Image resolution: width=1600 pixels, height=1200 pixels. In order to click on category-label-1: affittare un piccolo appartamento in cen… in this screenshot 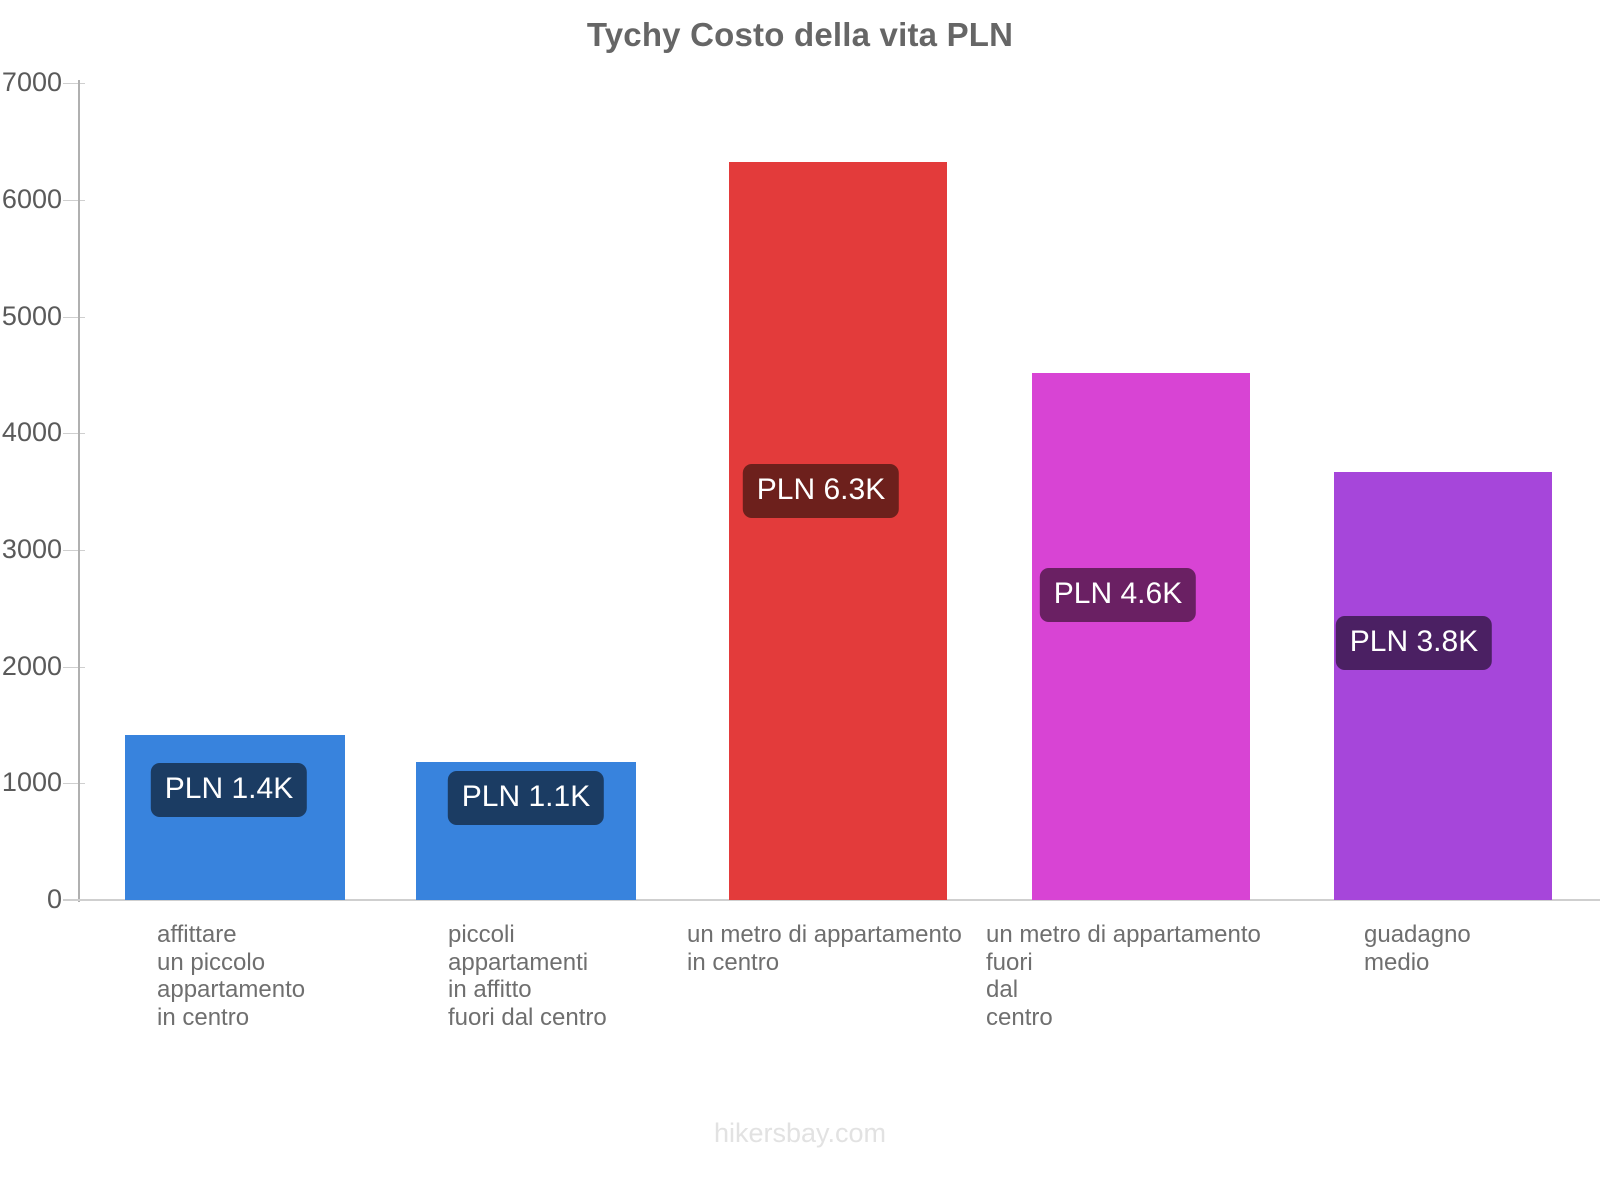, I will do `click(231, 976)`.